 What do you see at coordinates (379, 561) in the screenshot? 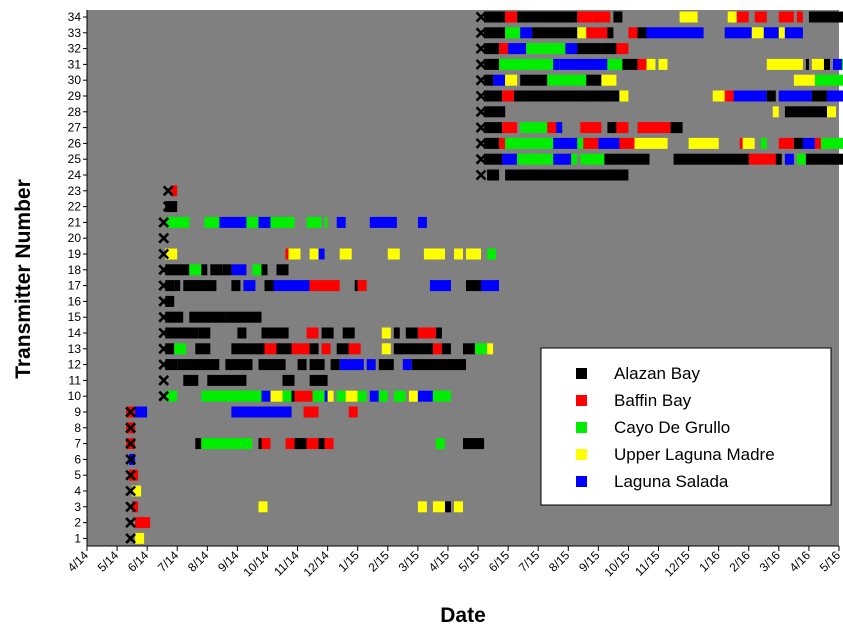
I see `x-tick-label-10: 2/15` at bounding box center [379, 561].